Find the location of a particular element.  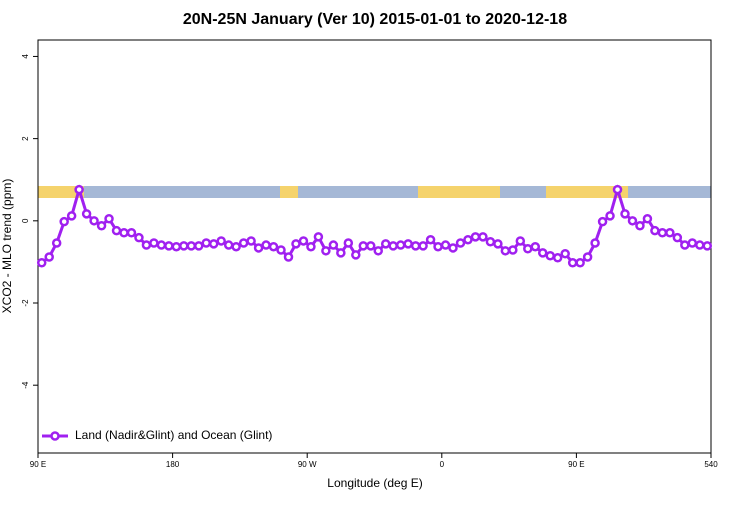

map-strip is located at coordinates (374, 192).